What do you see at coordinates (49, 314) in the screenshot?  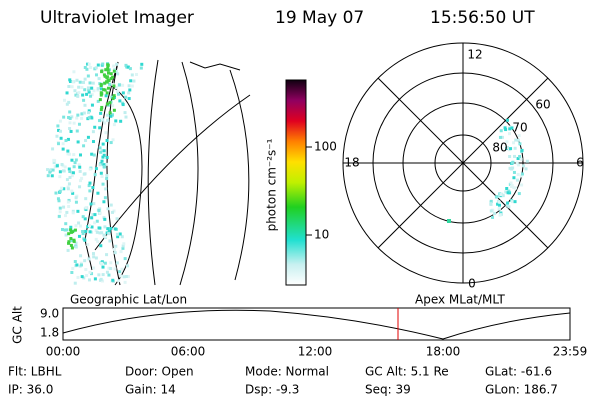 I see `y-tick-label: 9.0` at bounding box center [49, 314].